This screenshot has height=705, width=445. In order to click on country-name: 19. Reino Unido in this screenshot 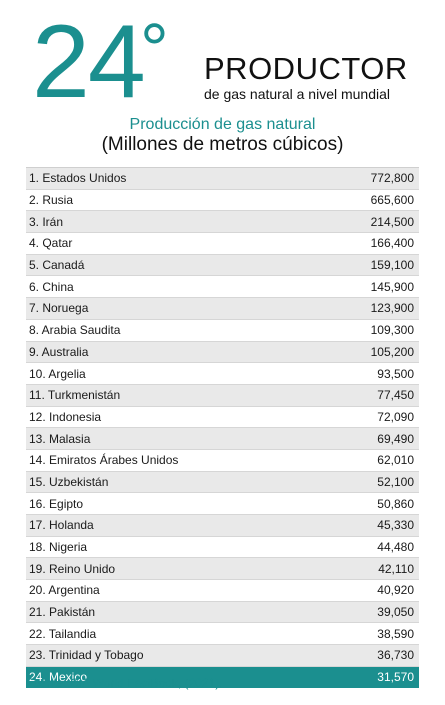, I will do `click(72, 568)`.